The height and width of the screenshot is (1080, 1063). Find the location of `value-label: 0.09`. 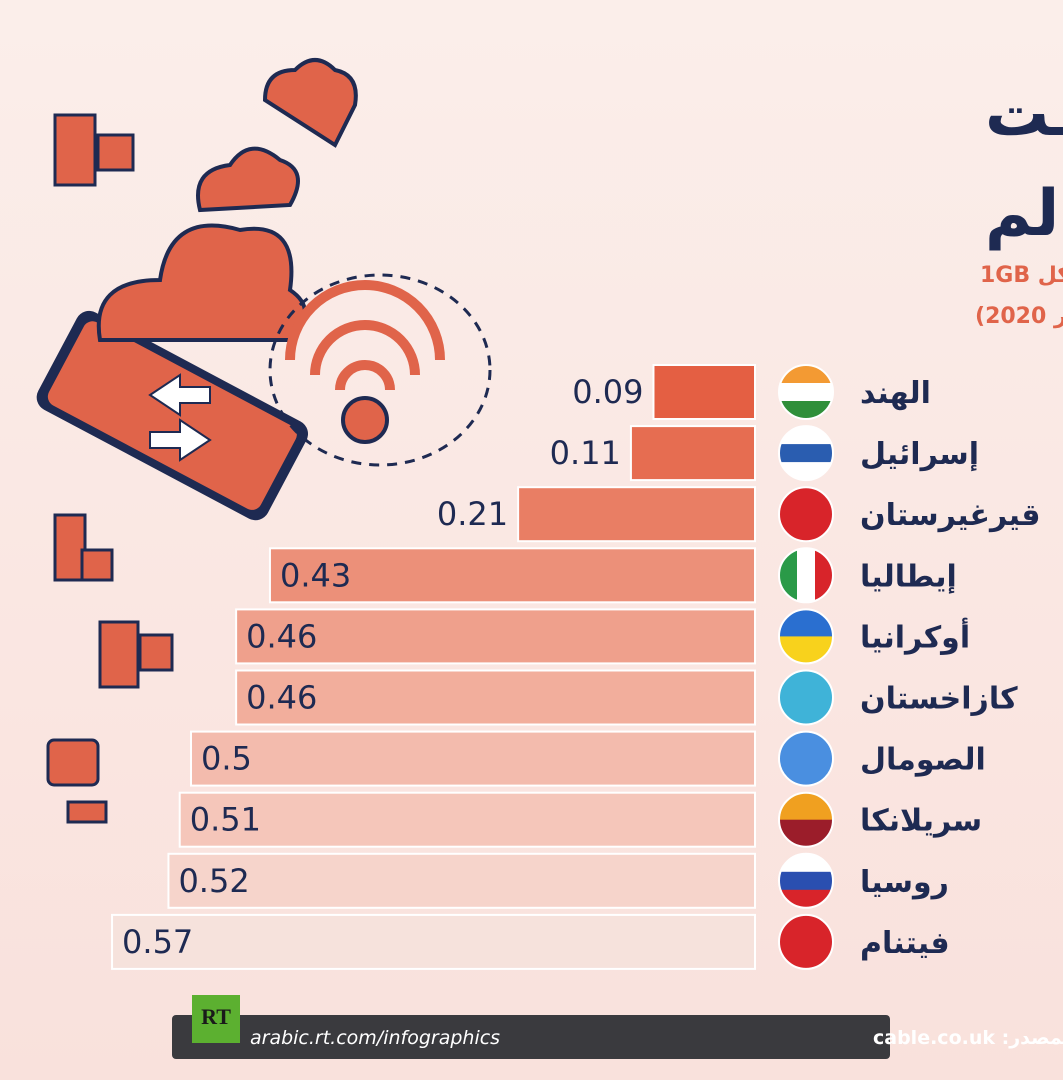

value-label: 0.09 is located at coordinates (607, 392).